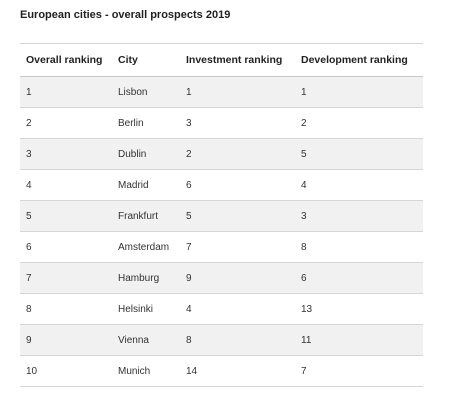  I want to click on overall-ranking-cell: 5, so click(29, 216).